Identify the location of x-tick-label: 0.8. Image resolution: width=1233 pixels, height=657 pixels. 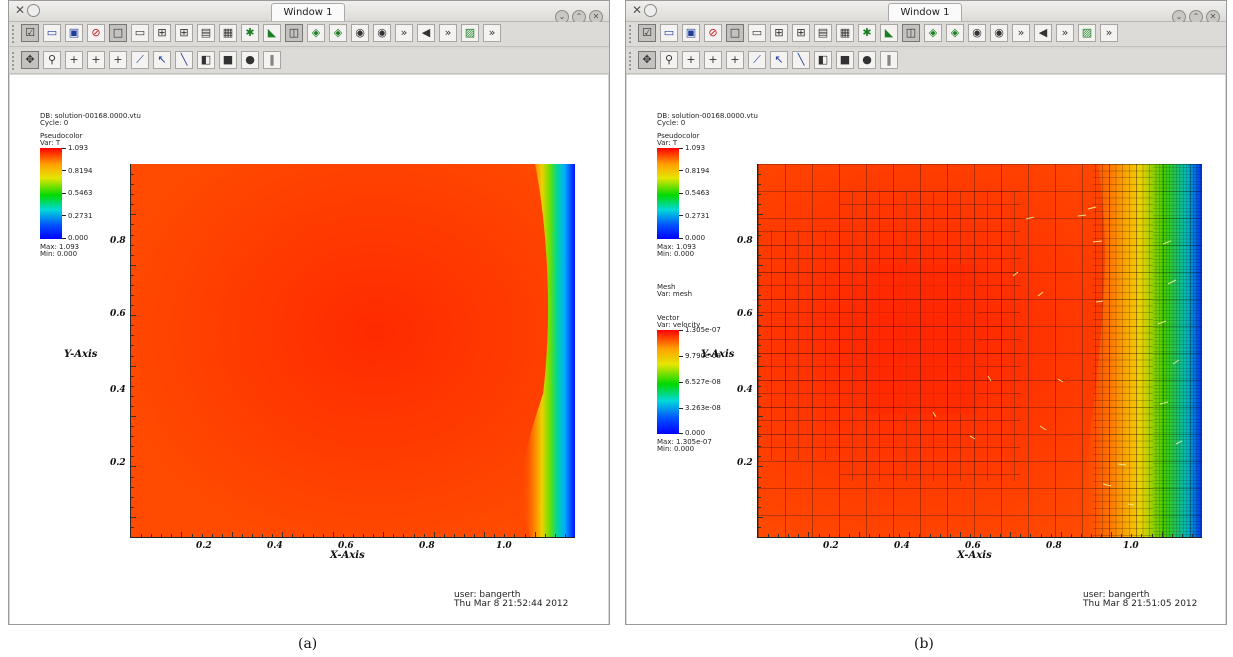
(1054, 546).